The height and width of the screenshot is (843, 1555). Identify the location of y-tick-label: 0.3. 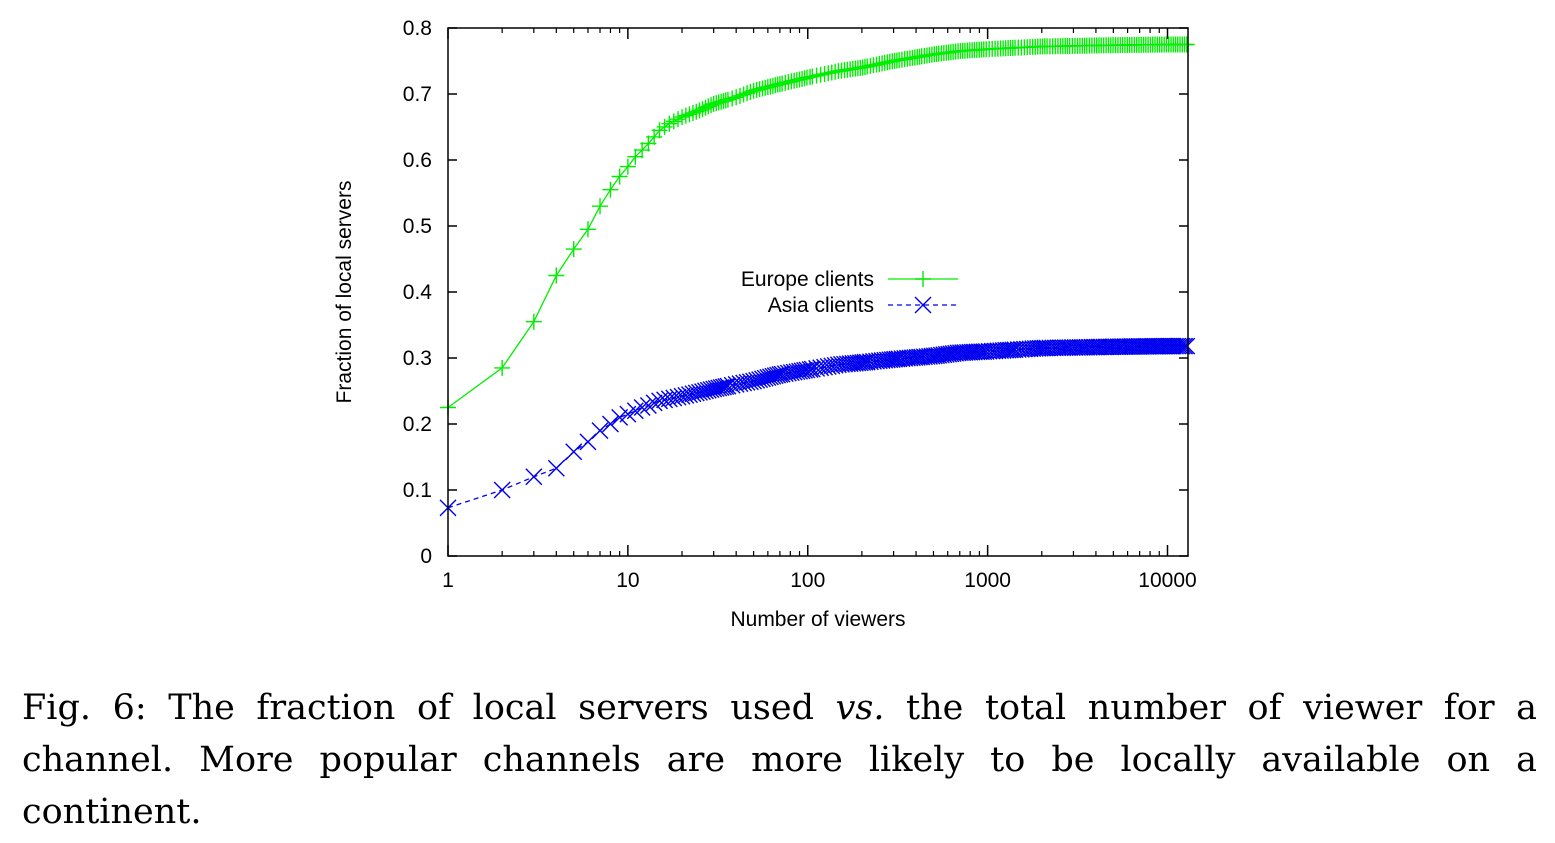
(417, 358).